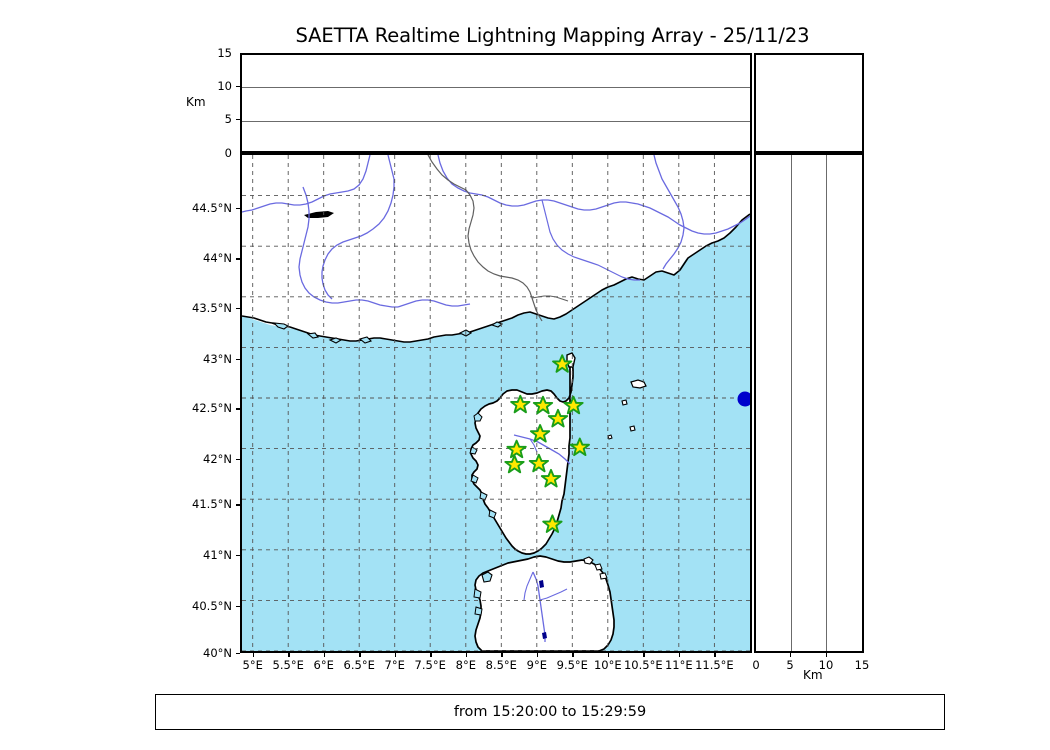 Image resolution: width=1050 pixels, height=750 pixels. Describe the element at coordinates (547, 443) in the screenshot. I see `station-markers-layer` at that location.